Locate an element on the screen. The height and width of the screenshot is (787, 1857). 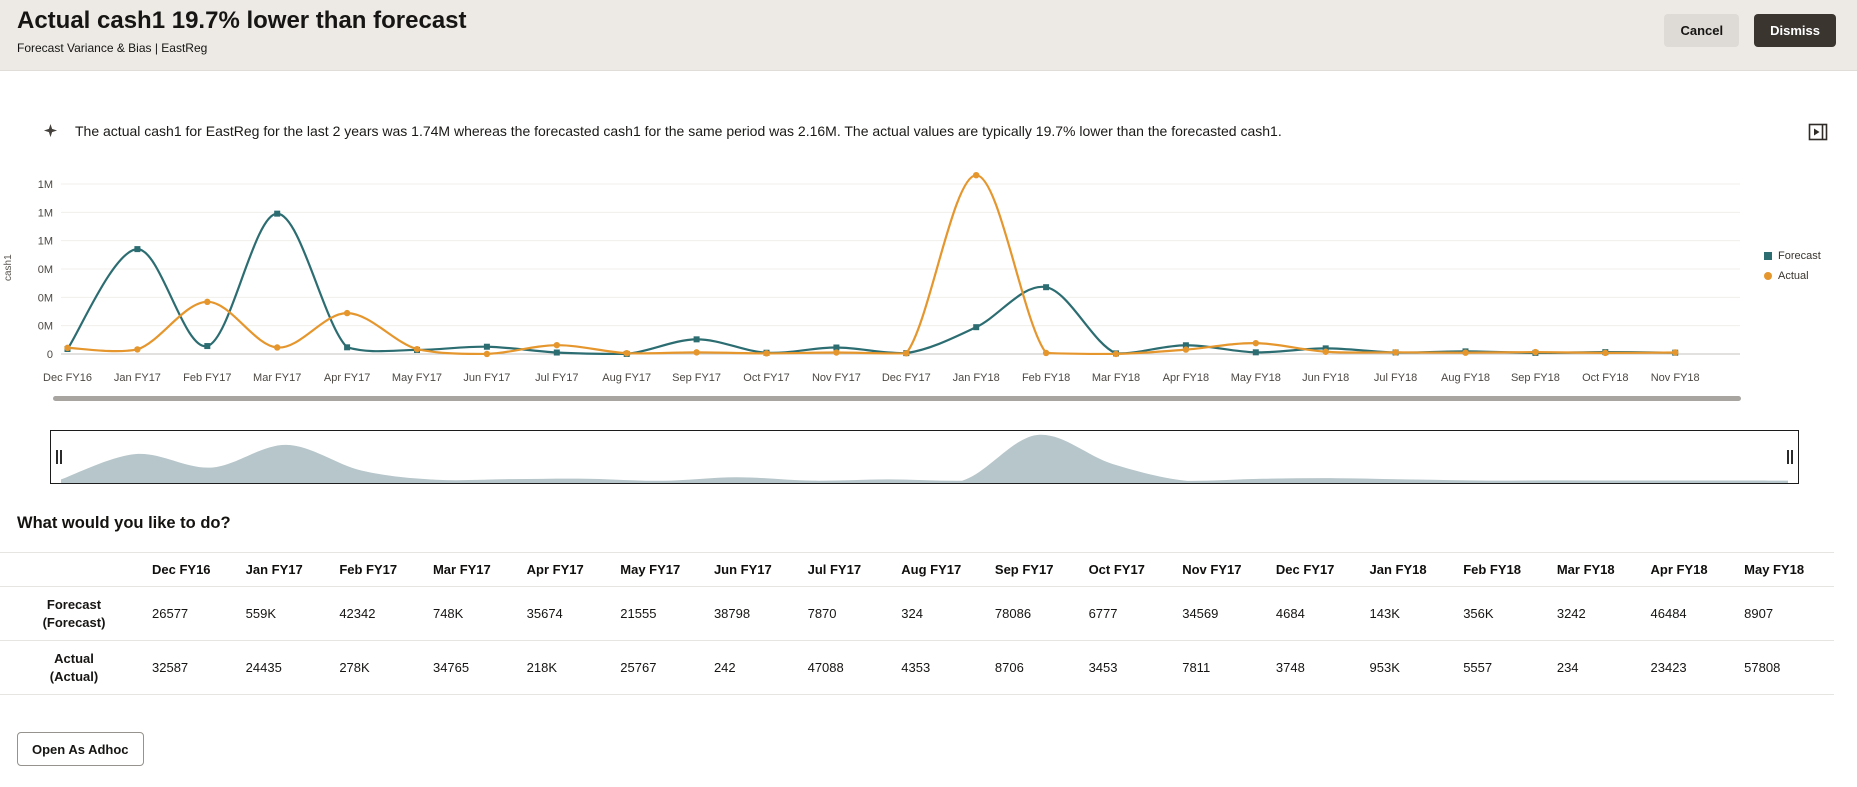
dismiss-button: Dismiss is located at coordinates (1795, 30).